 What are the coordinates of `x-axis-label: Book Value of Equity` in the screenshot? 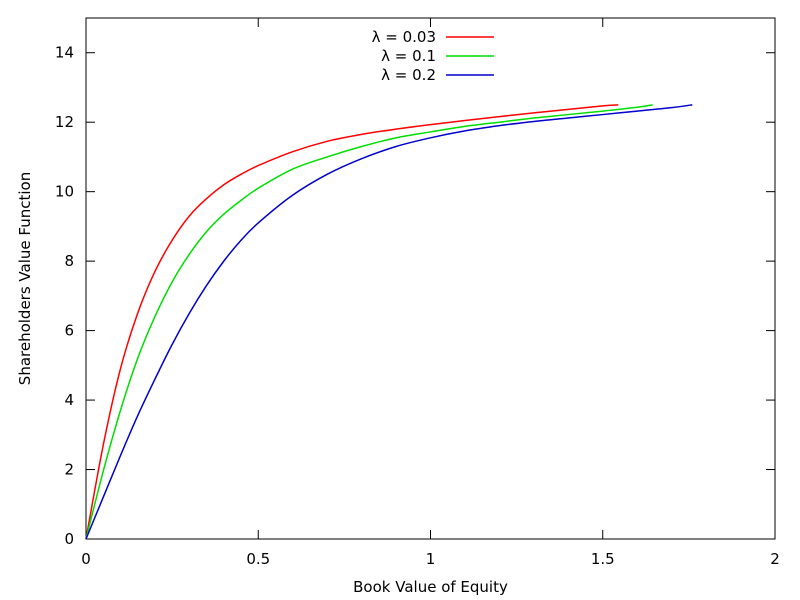 It's located at (430, 587).